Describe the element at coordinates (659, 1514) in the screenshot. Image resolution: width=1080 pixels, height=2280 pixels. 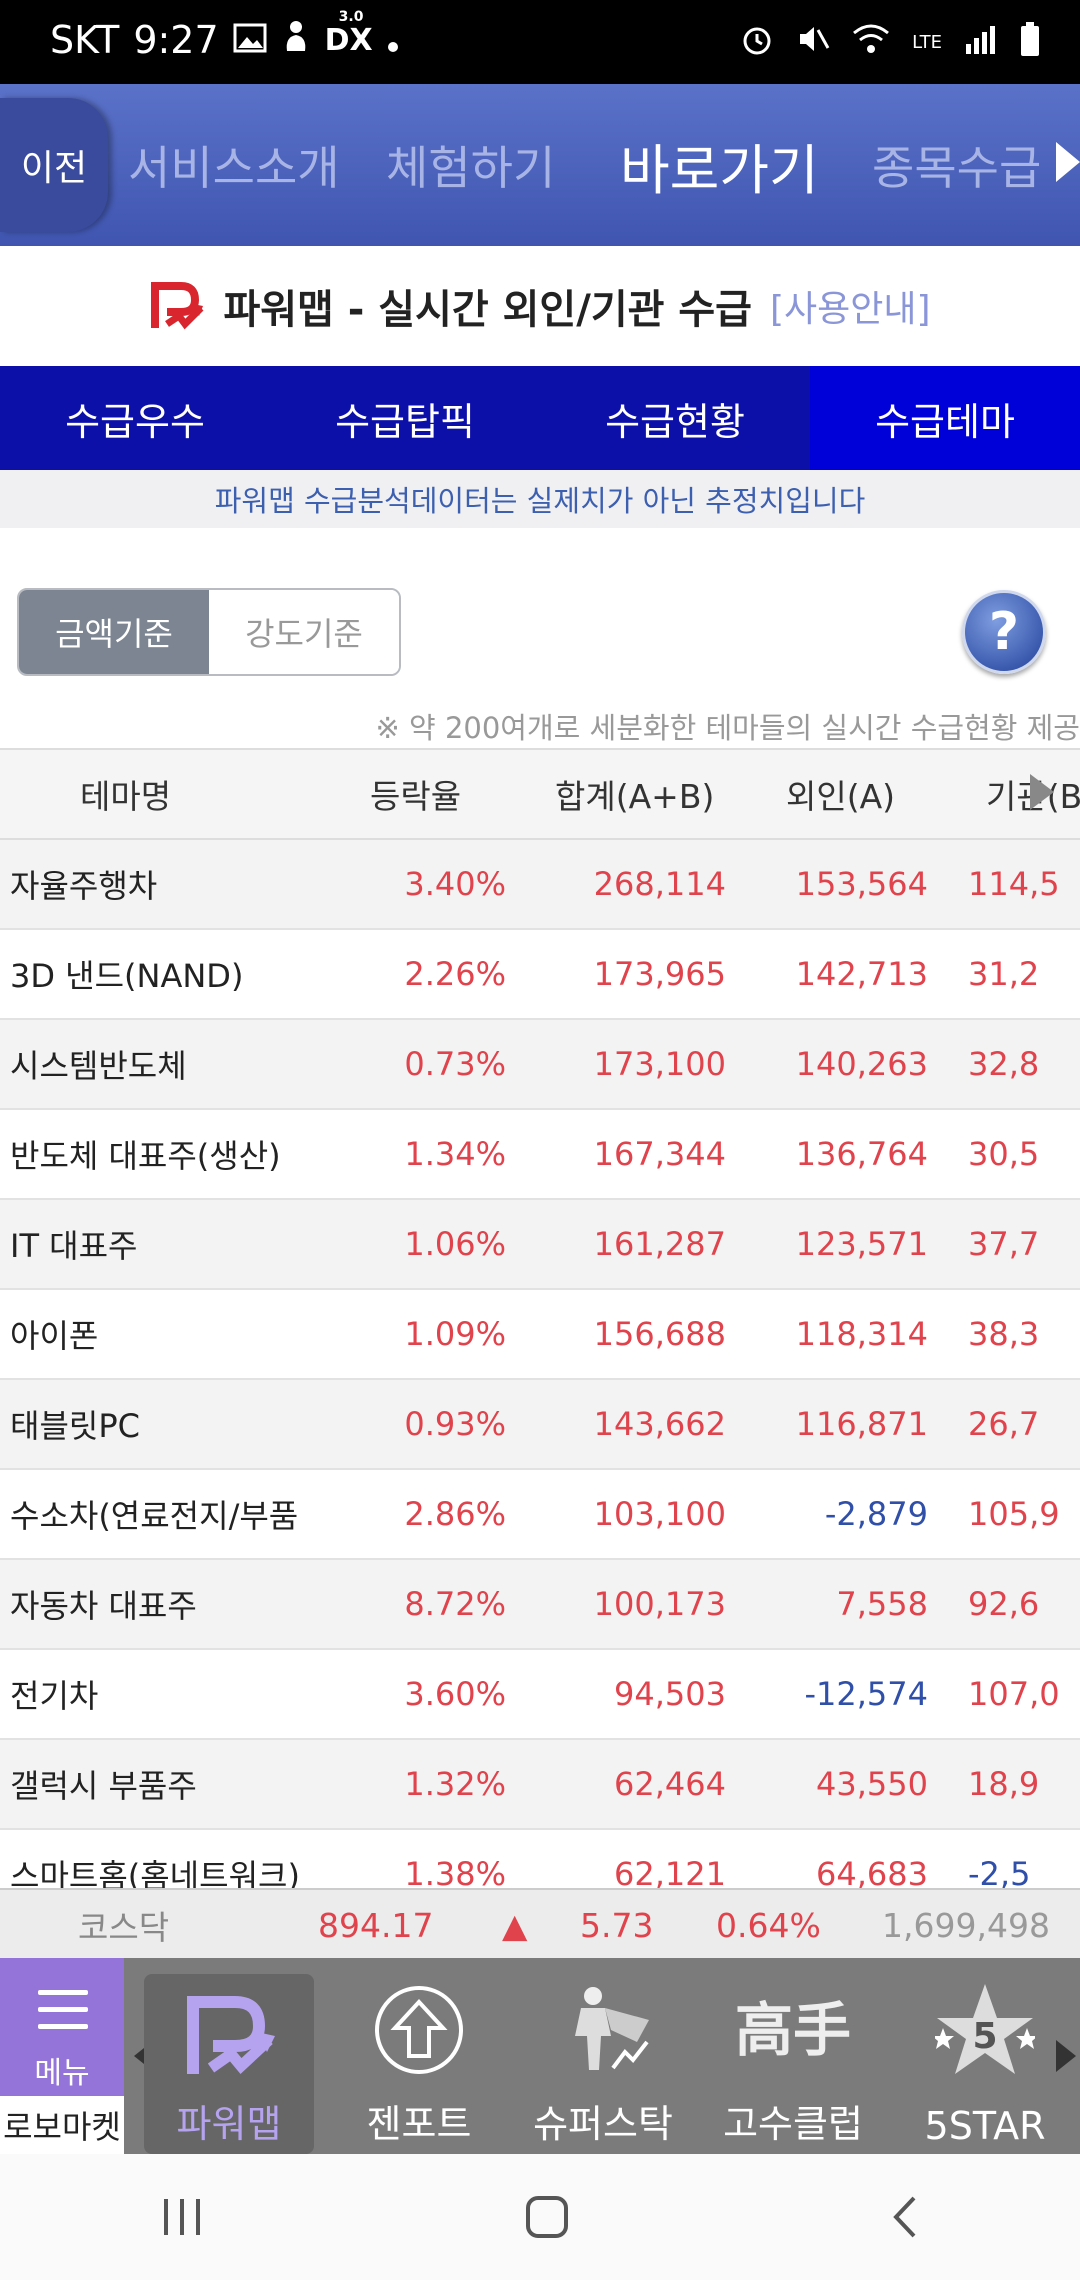
I see `sum-cell: 103,100` at that location.